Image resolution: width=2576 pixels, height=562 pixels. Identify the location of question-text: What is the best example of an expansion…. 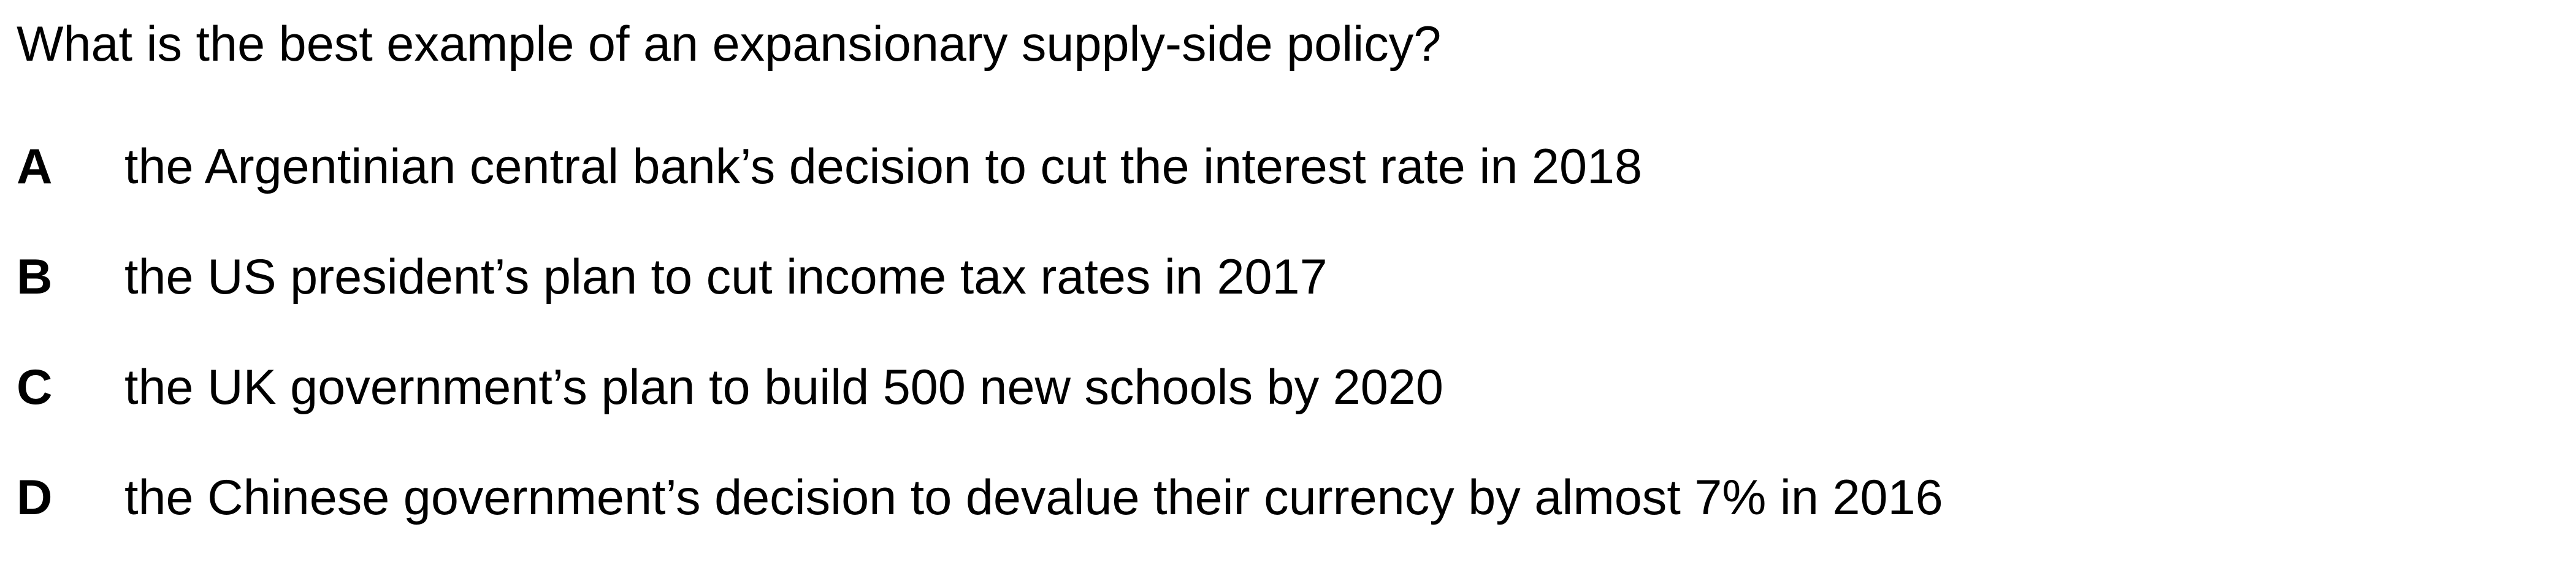
(729, 44).